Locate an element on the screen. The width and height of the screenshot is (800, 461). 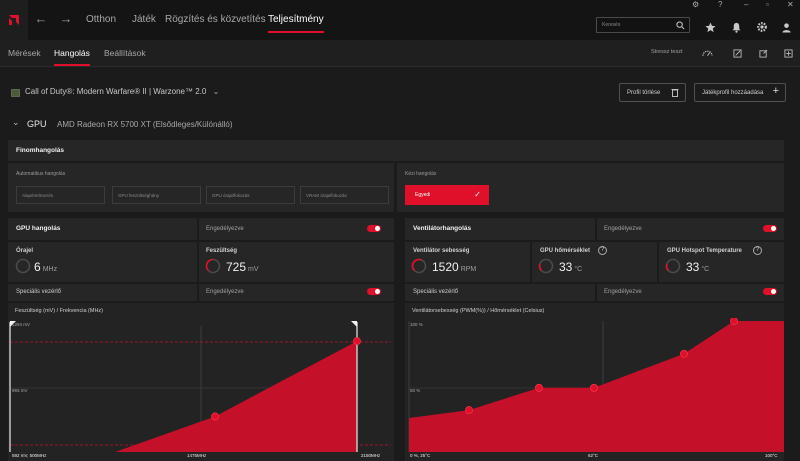
fan-chart-y-mid-label: 50 % is located at coordinates (415, 390).